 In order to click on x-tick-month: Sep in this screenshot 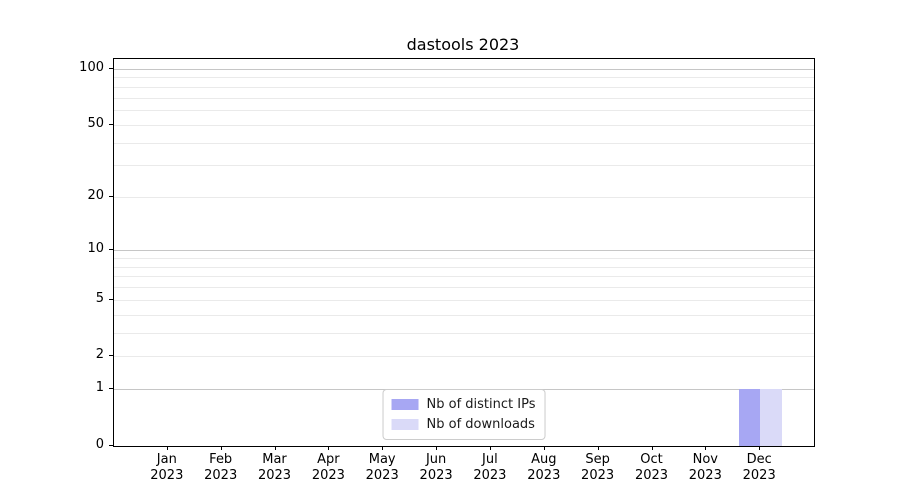, I will do `click(597, 459)`.